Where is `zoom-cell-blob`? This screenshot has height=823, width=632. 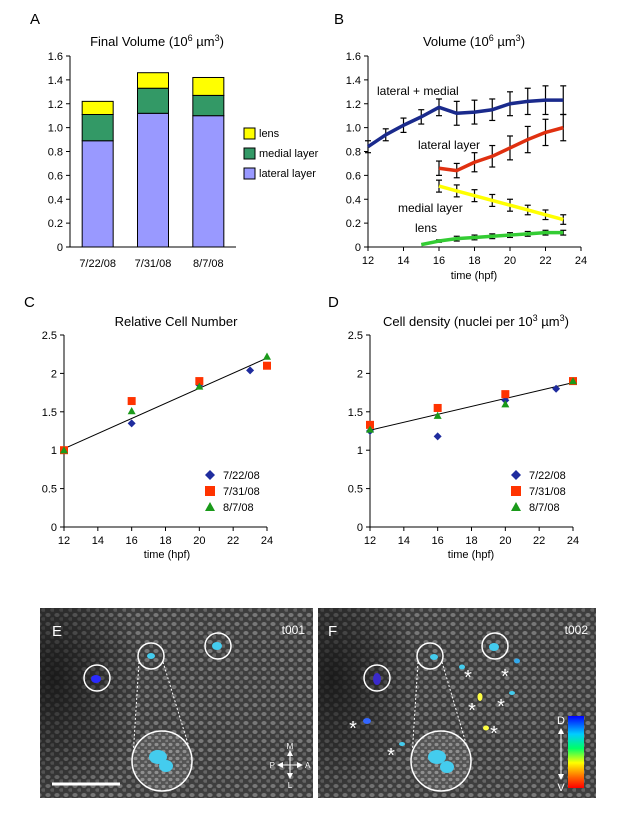
zoom-cell-blob is located at coordinates (158, 757).